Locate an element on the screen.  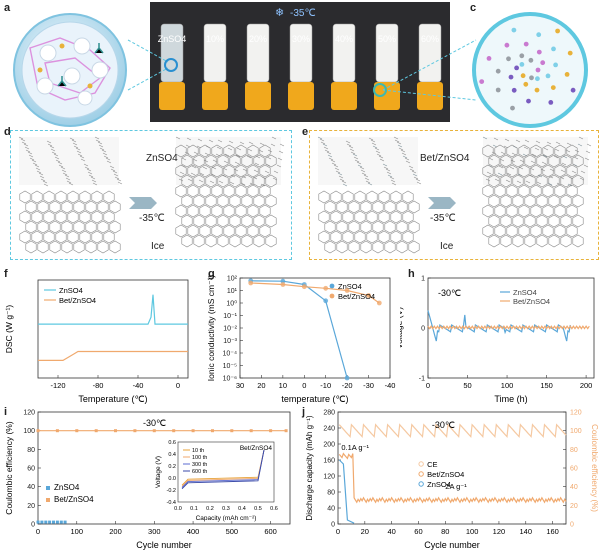
y-tick-label: 0 is located at coordinates (423, 329).